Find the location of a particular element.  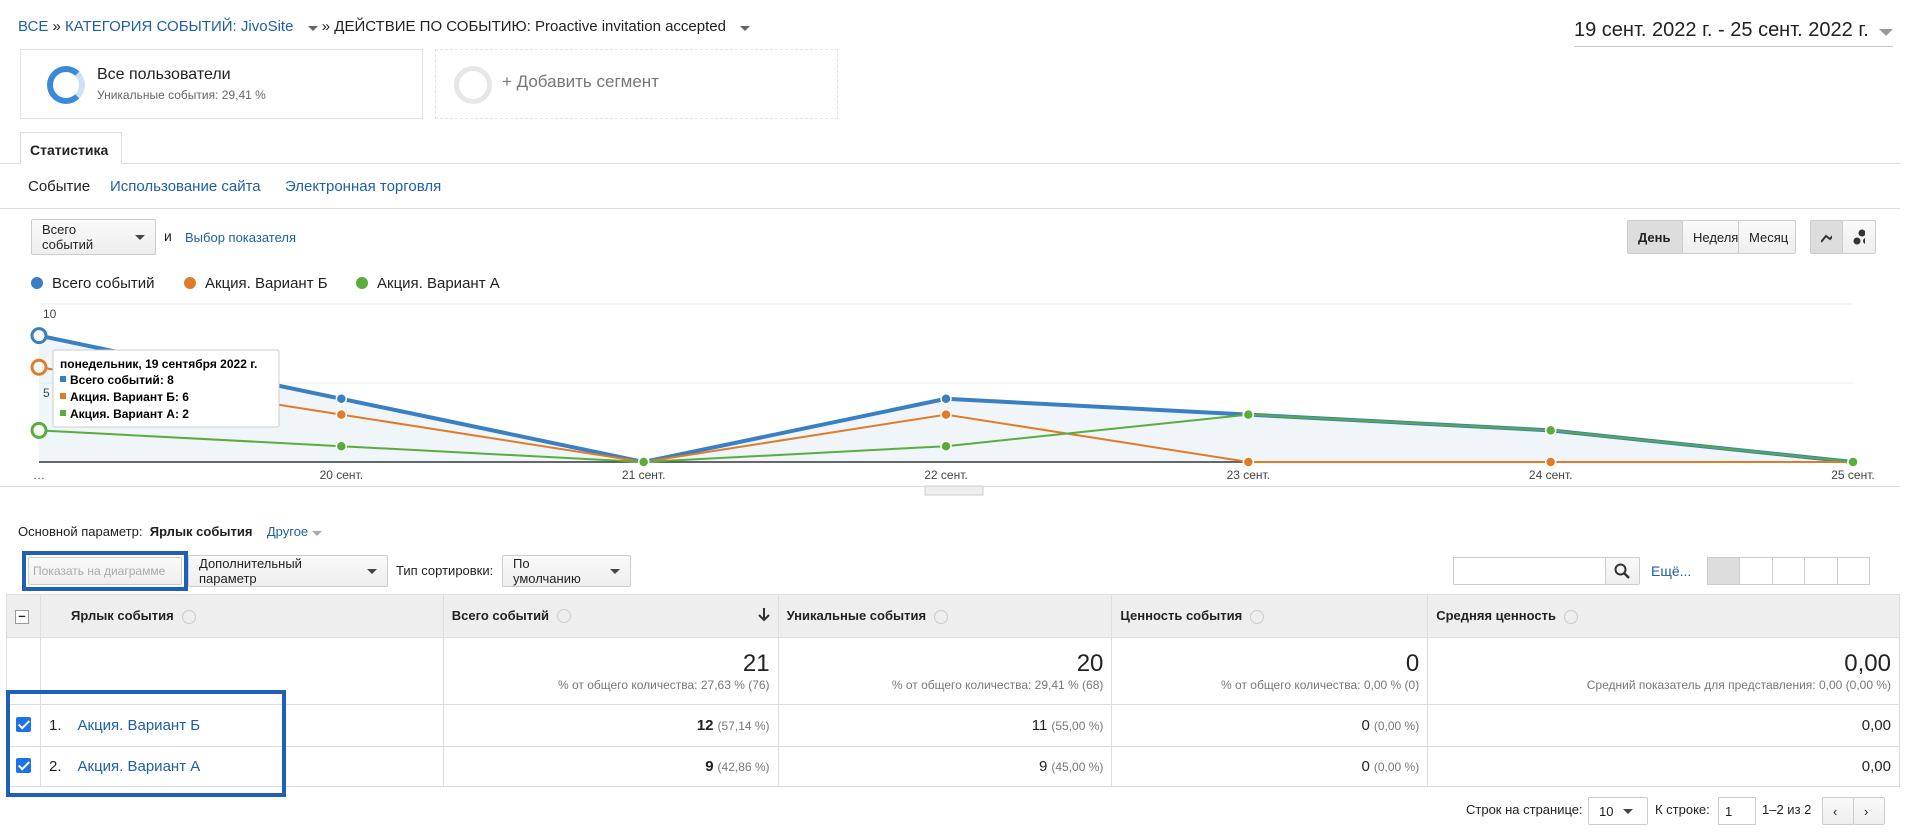

header-cell: Уникальные события is located at coordinates (945, 616).